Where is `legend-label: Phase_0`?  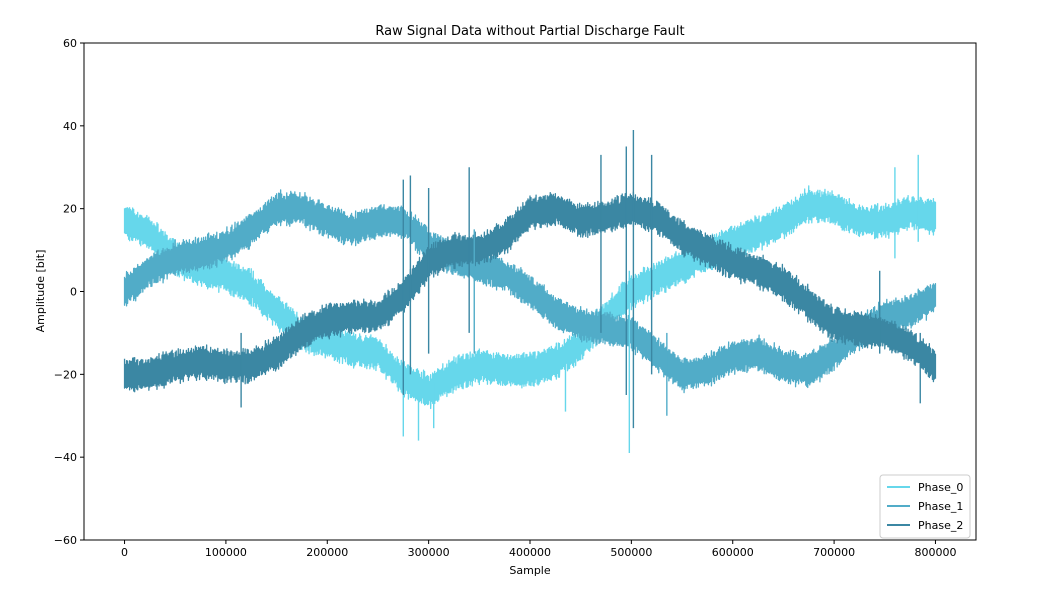
legend-label: Phase_0 is located at coordinates (940, 487).